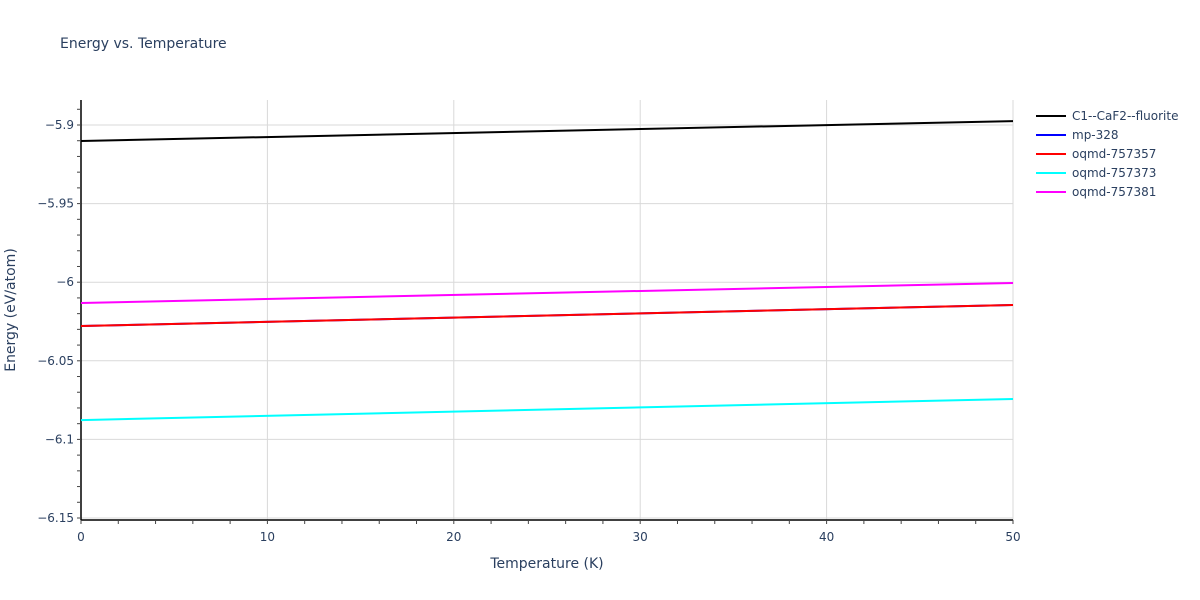 The height and width of the screenshot is (600, 1200). Describe the element at coordinates (1114, 153) in the screenshot. I see `legend-label: oqmd-757357` at that location.